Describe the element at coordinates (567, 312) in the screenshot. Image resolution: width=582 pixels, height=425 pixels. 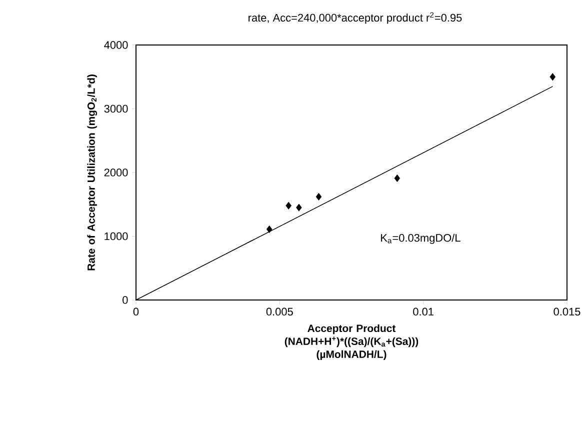
I see `x-tick-label: 0.015` at that location.